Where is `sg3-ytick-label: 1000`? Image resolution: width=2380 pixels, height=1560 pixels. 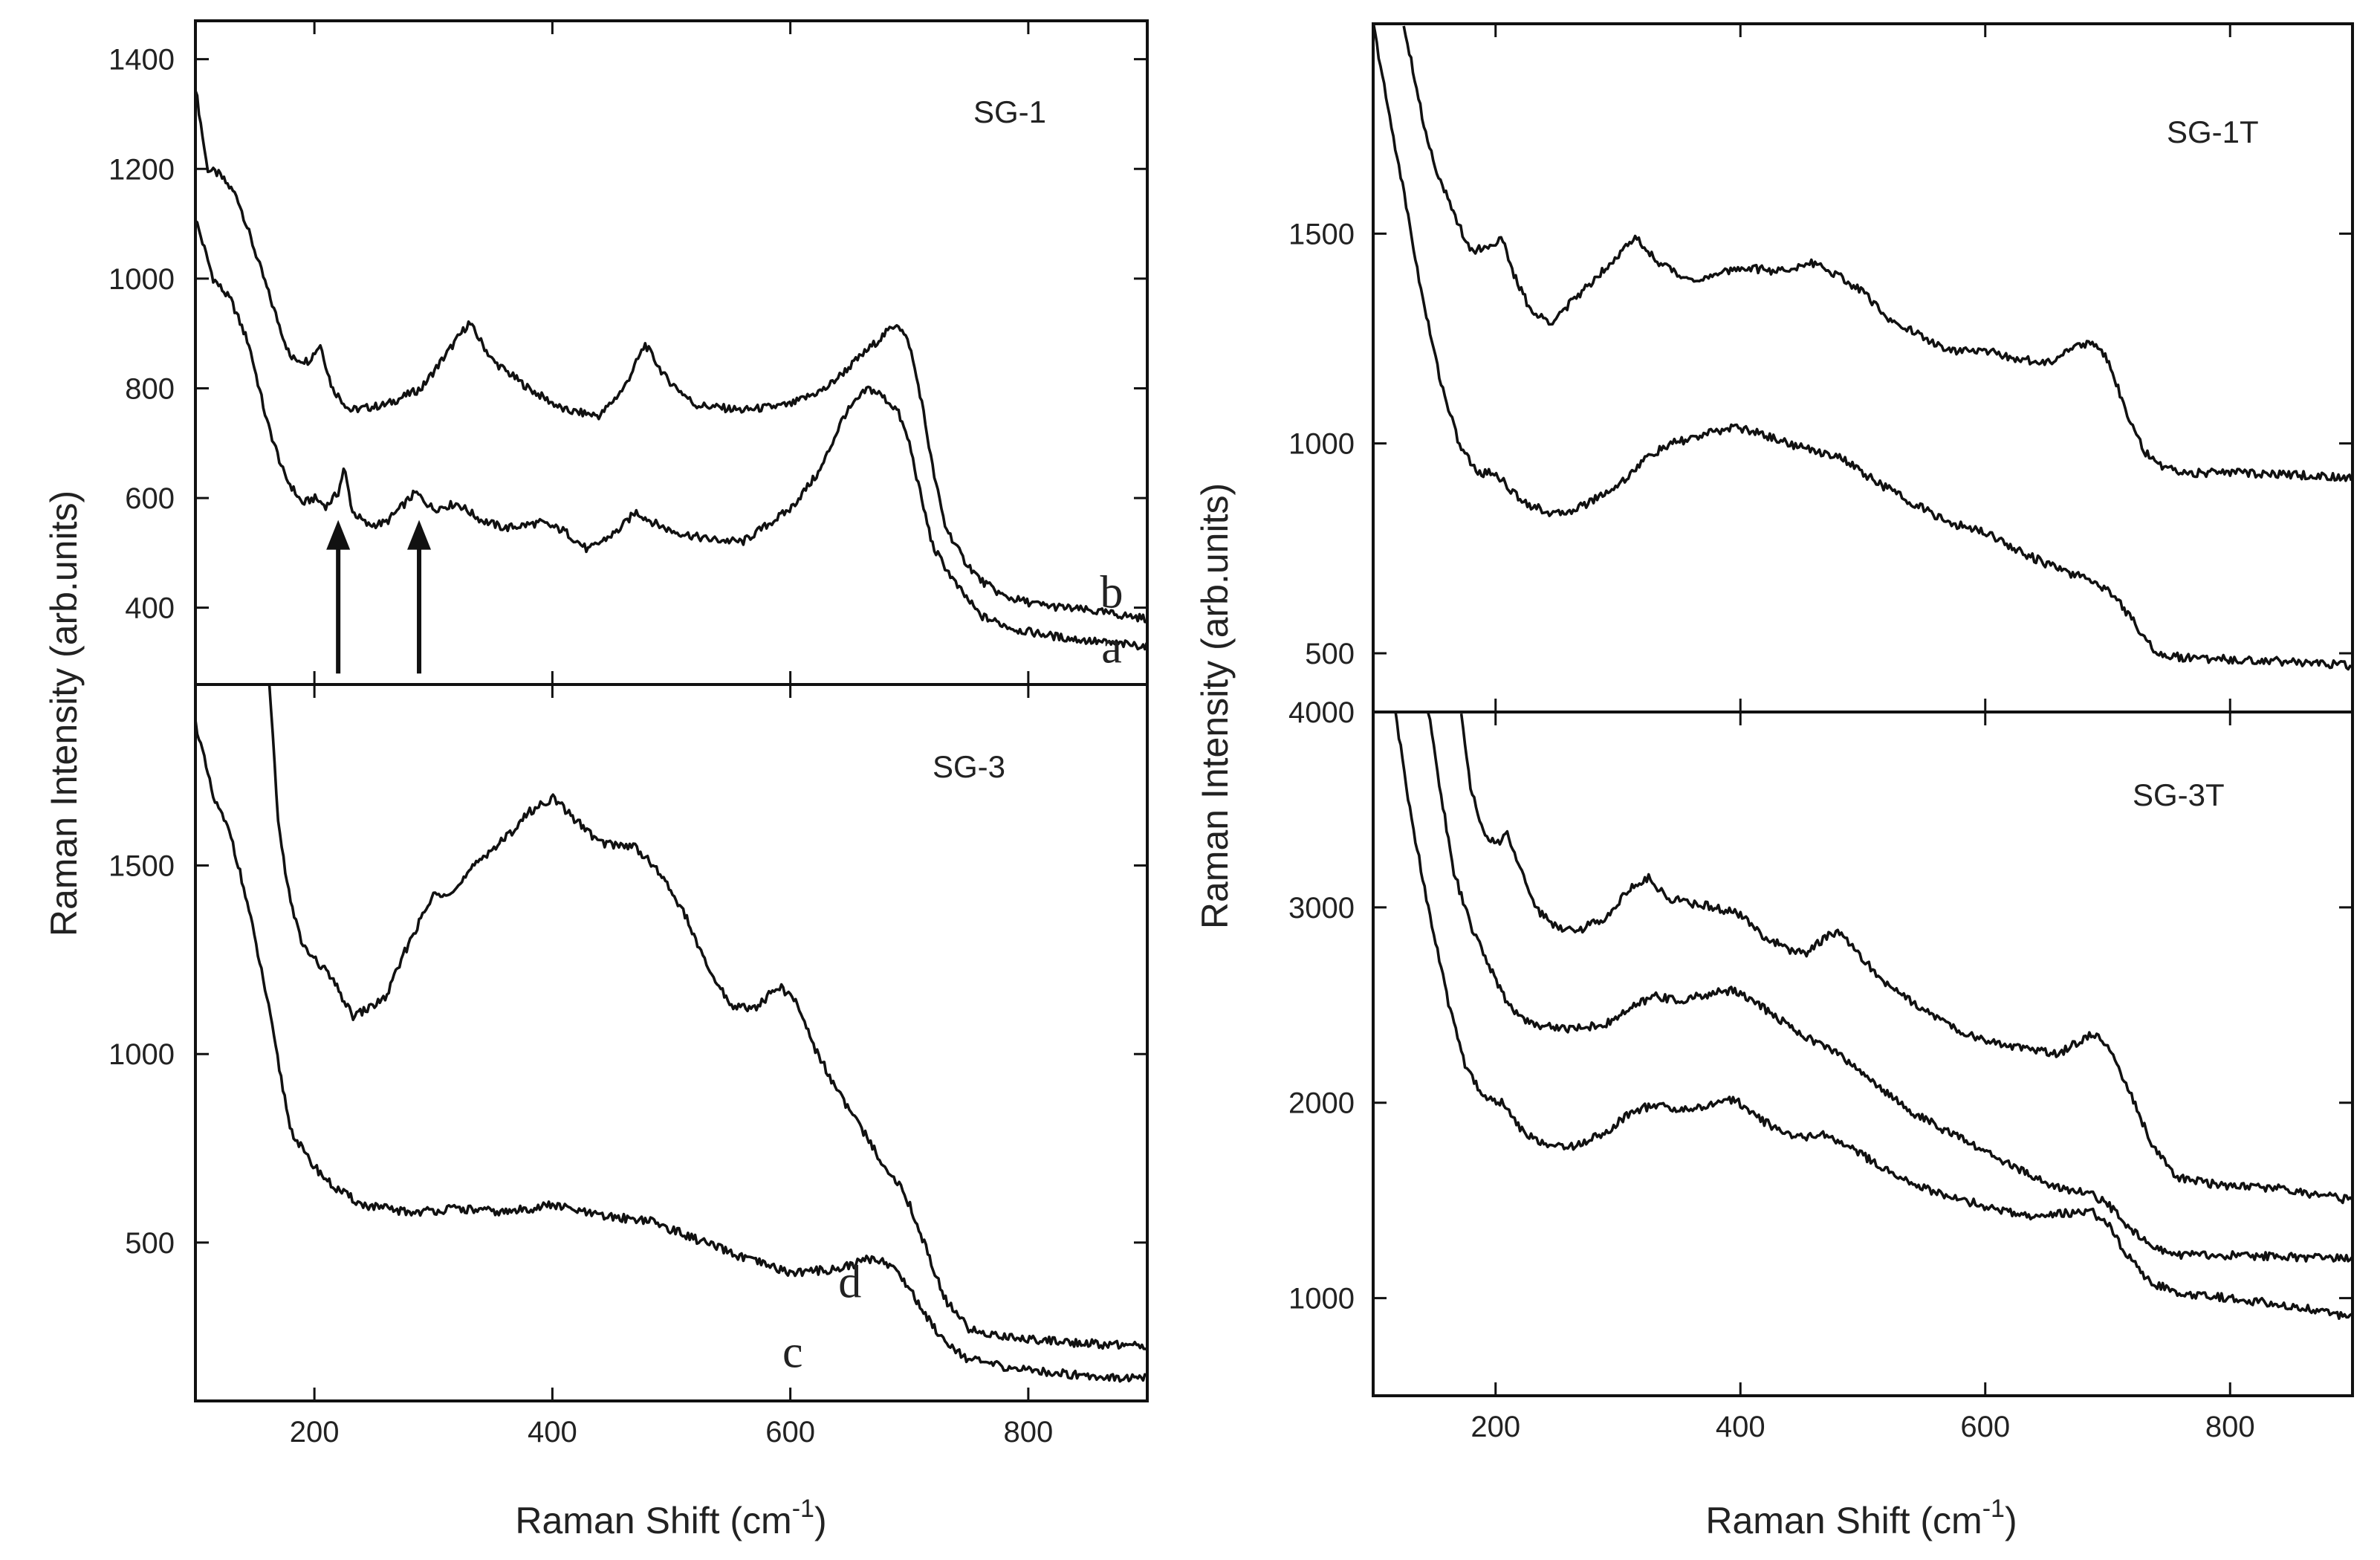
sg3-ytick-label: 1000 is located at coordinates (141, 1054).